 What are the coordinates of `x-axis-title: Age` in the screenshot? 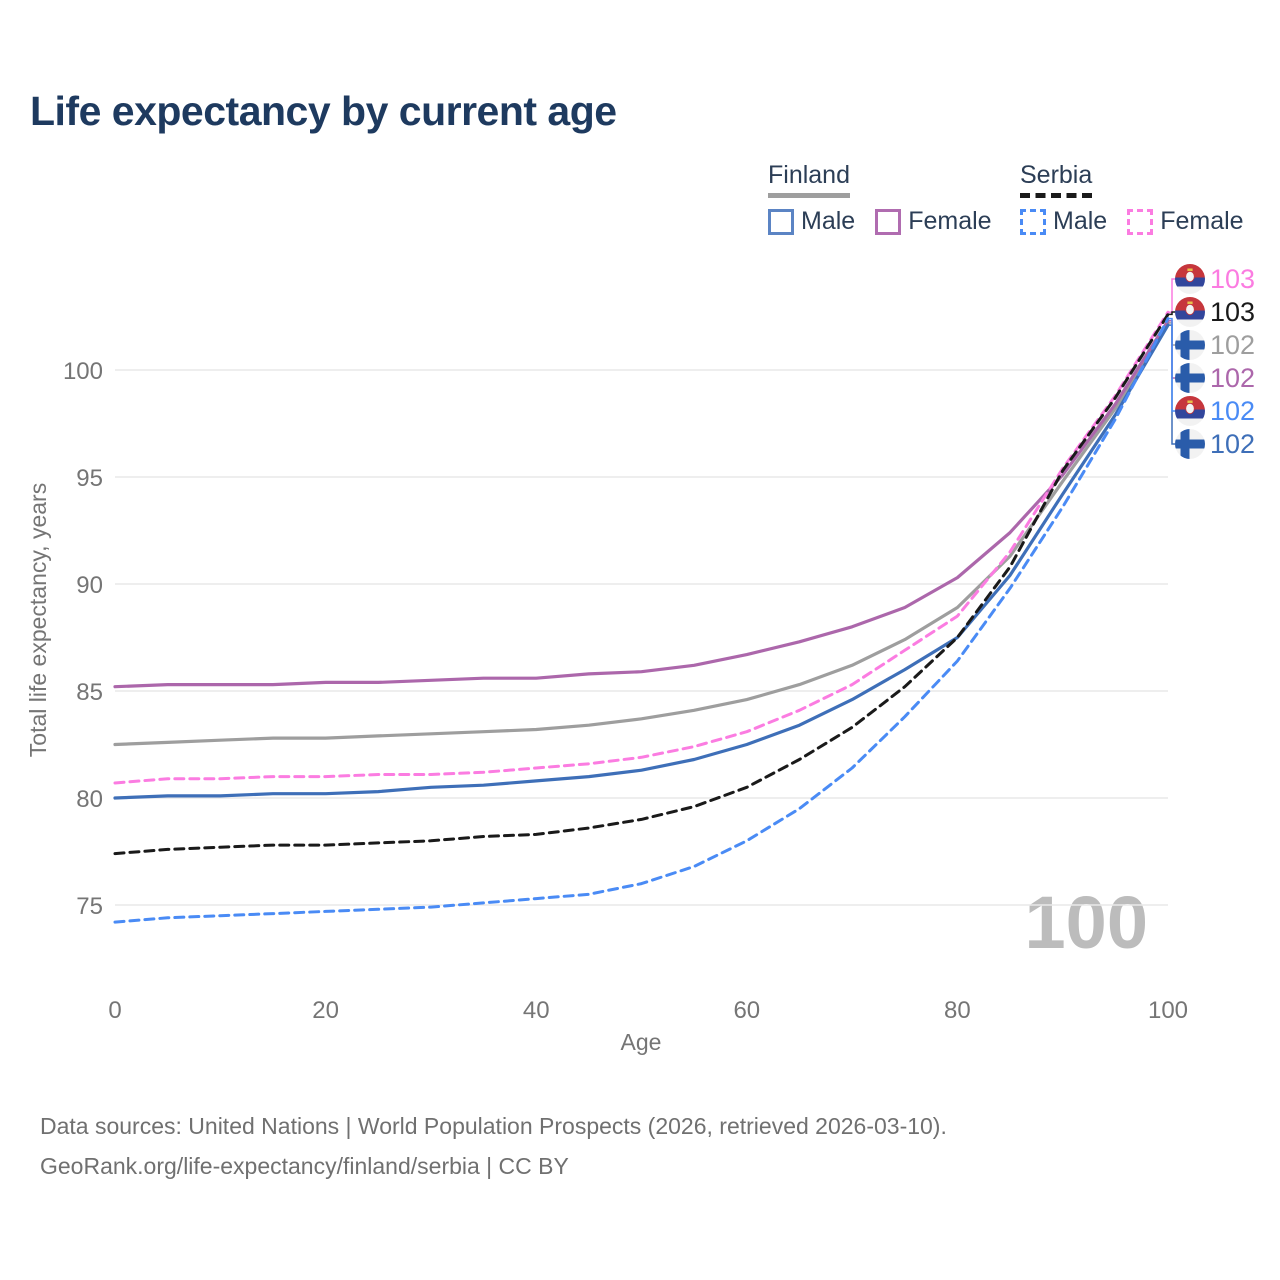 It's located at (641, 1042).